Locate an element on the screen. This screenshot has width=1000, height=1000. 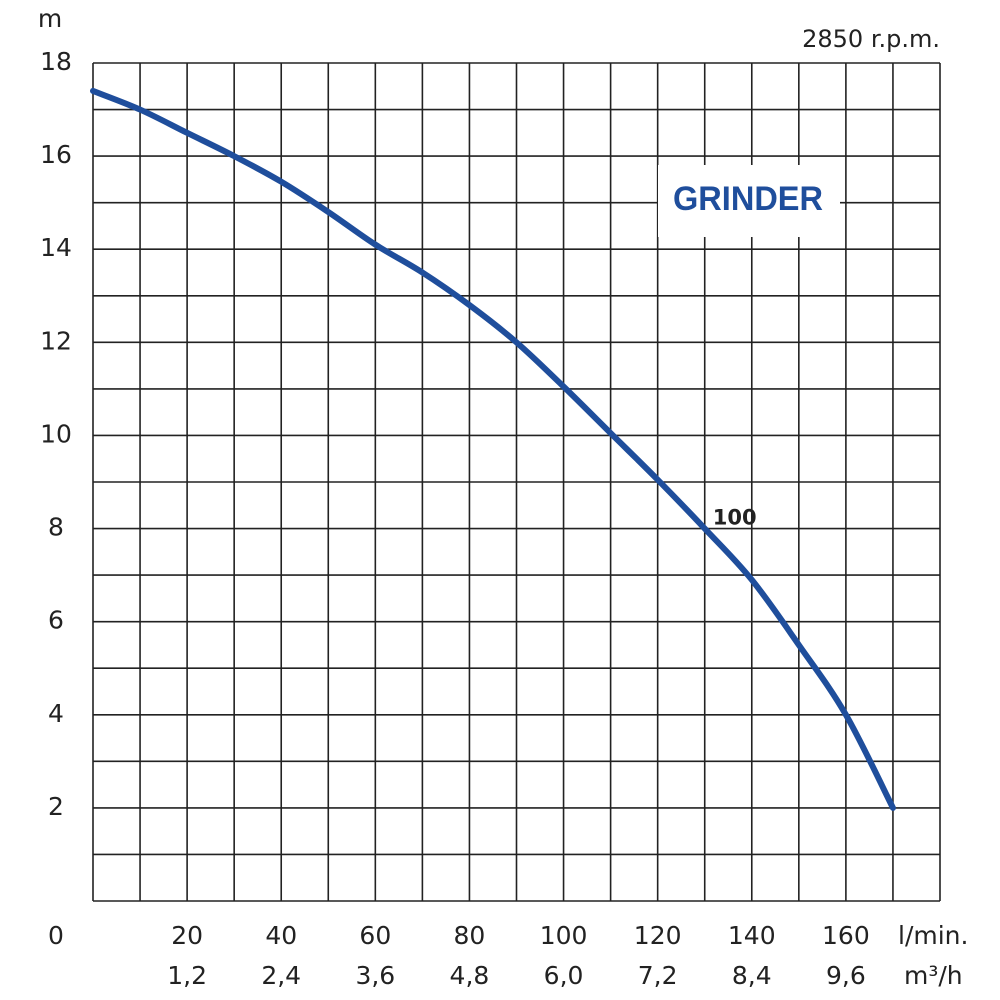
x-tick-label: 80 is located at coordinates (470, 935).